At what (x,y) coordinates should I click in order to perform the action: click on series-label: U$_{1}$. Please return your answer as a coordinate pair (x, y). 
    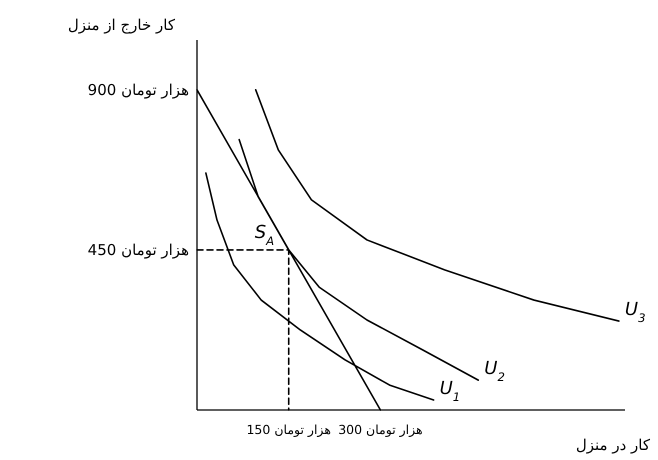
    Looking at the image, I should click on (450, 391).